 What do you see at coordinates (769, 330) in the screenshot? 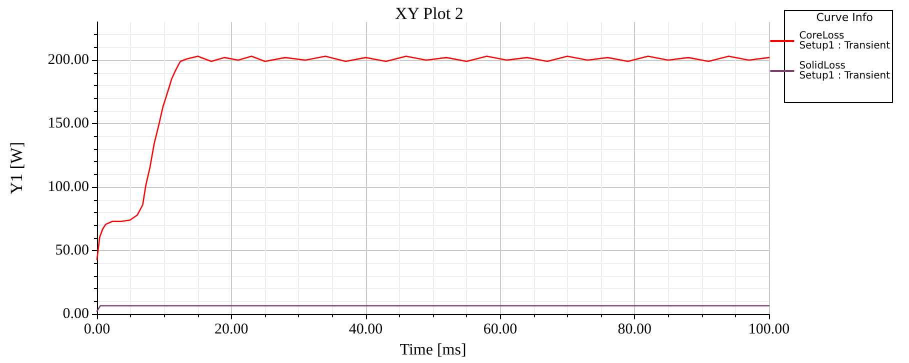
I see `x-tick-label: 100.00` at bounding box center [769, 330].